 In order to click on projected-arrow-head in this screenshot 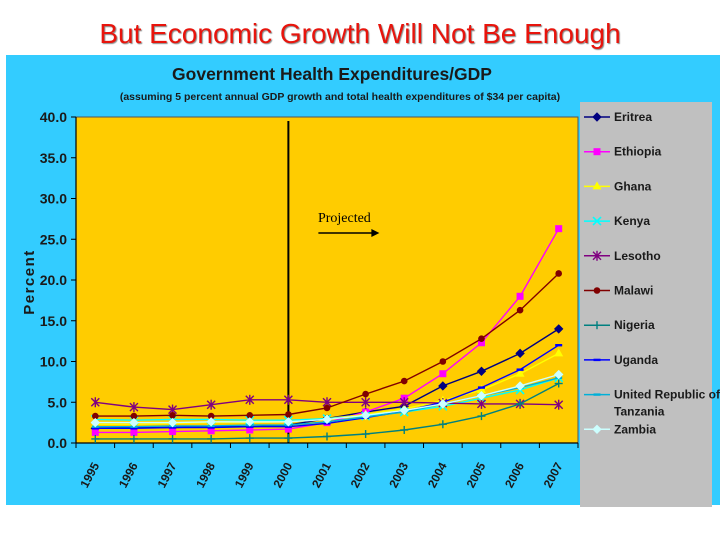, I will do `click(375, 233)`.